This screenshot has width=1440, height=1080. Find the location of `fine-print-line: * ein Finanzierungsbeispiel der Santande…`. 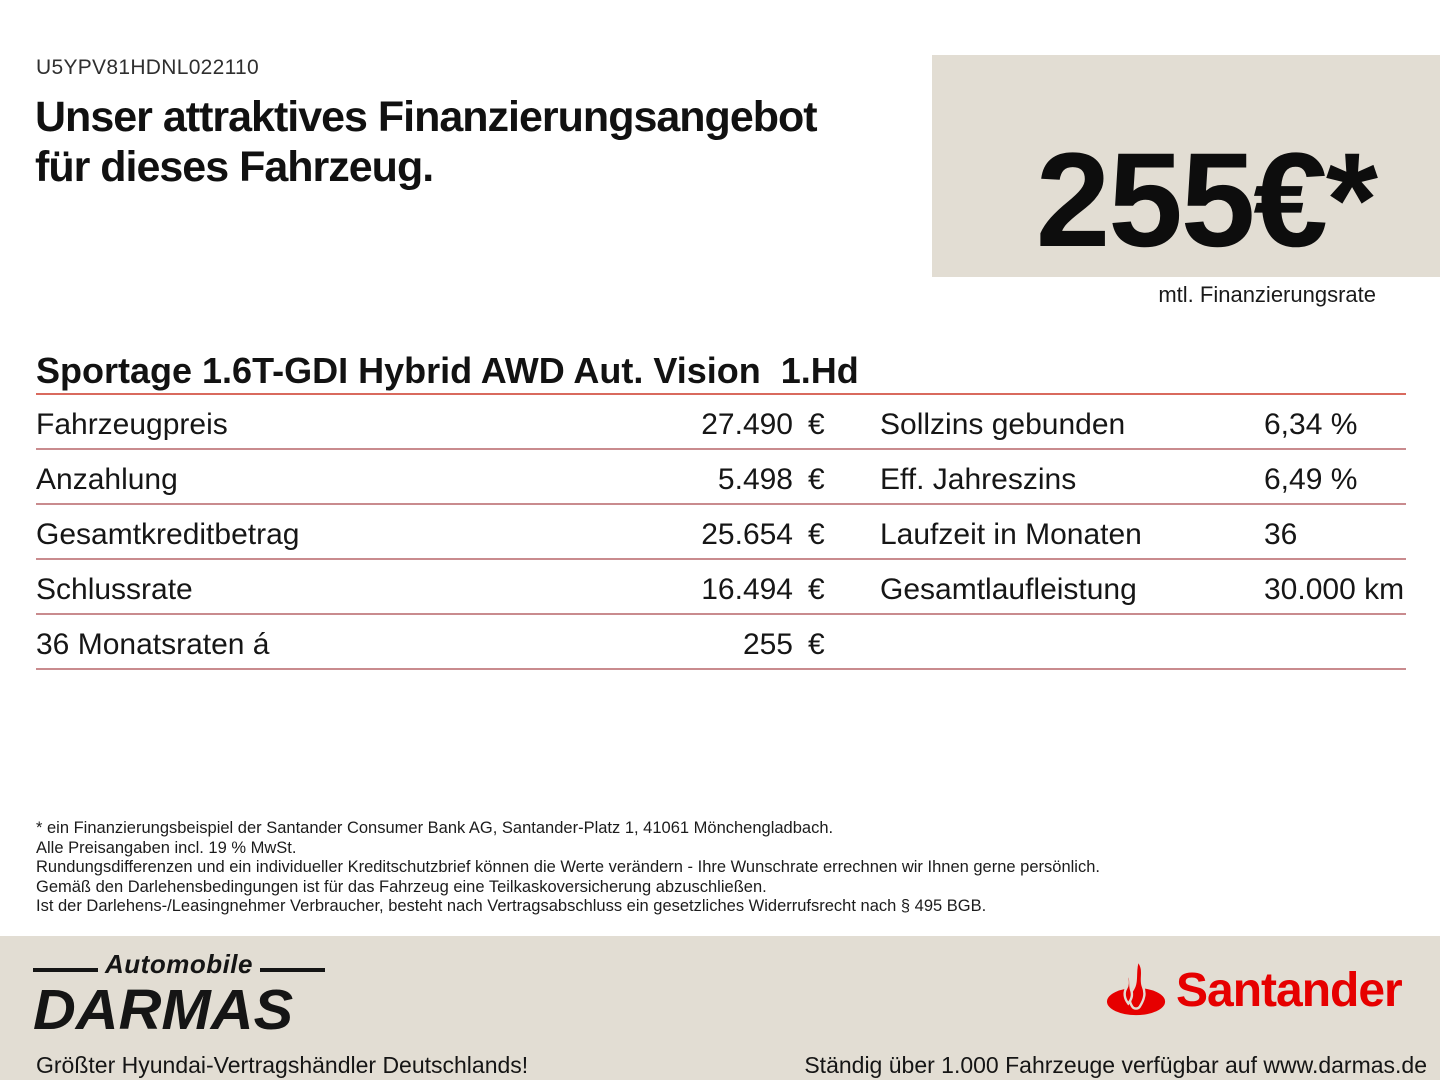

fine-print-line: * ein Finanzierungsbeispiel der Santande… is located at coordinates (435, 828).